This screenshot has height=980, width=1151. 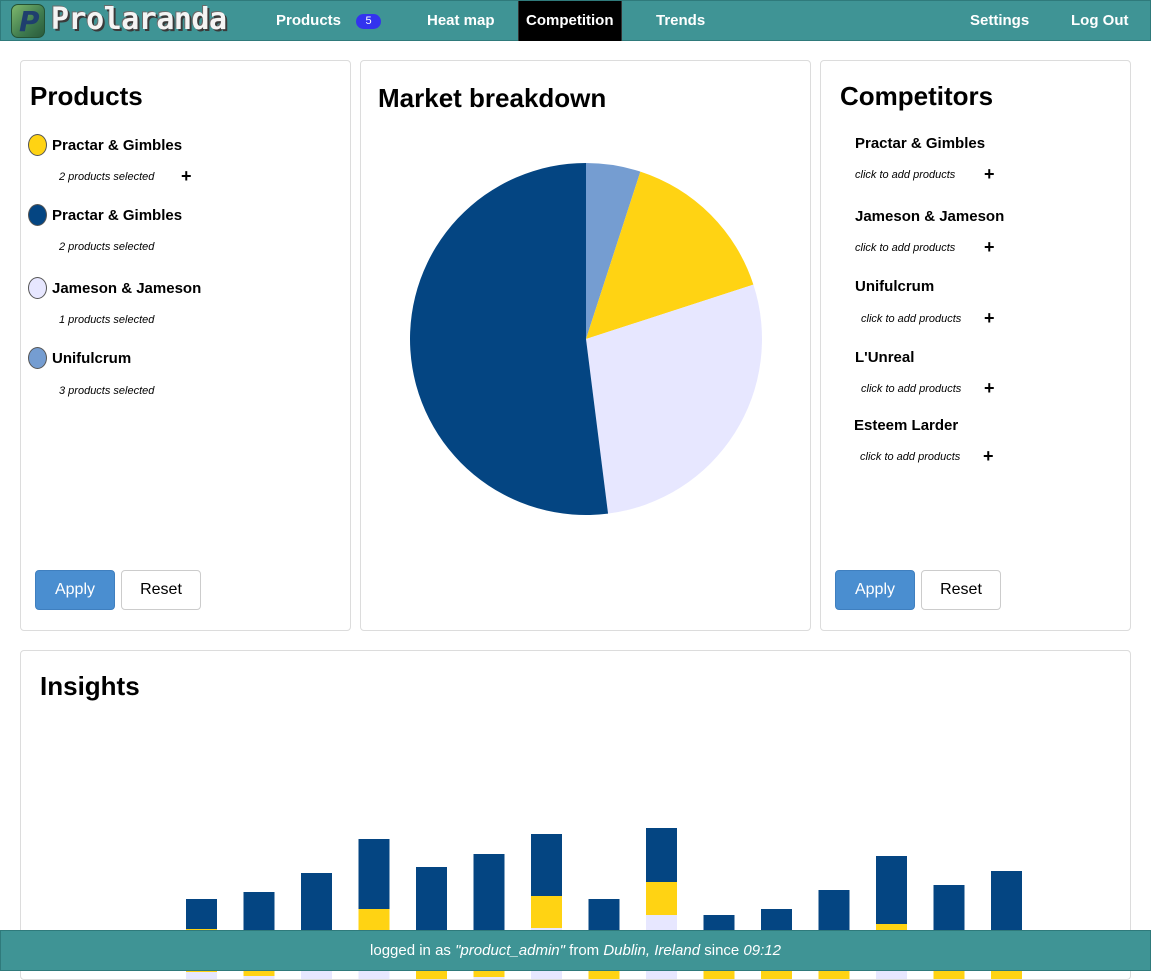 What do you see at coordinates (510, 950) in the screenshot?
I see `footer-username: "product_admin"` at bounding box center [510, 950].